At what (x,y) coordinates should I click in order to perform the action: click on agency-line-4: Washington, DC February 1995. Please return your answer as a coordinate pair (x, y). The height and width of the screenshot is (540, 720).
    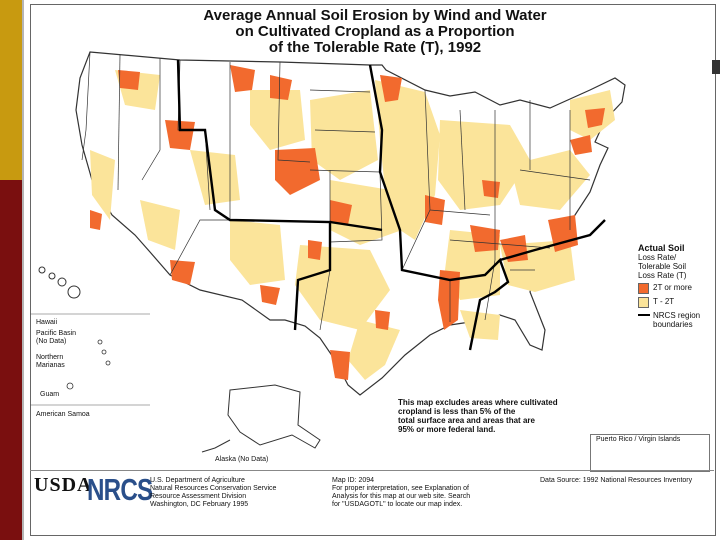
    Looking at the image, I should click on (199, 504).